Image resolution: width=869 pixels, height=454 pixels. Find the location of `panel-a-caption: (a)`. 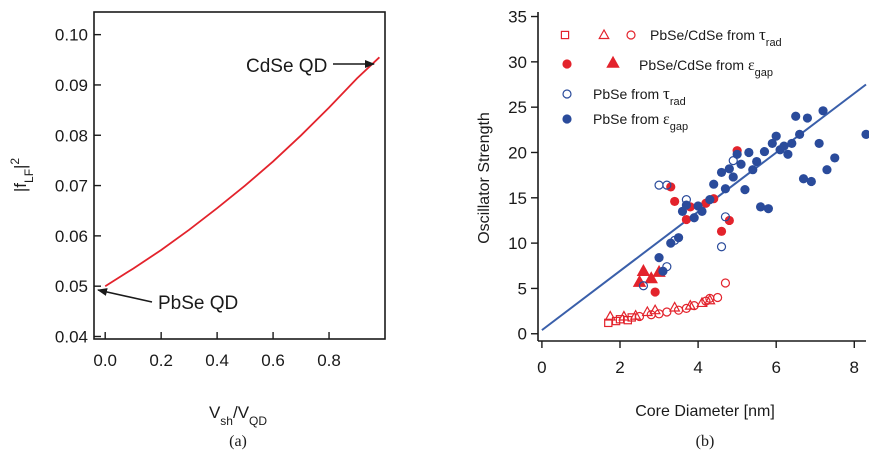

panel-a-caption: (a) is located at coordinates (238, 441).